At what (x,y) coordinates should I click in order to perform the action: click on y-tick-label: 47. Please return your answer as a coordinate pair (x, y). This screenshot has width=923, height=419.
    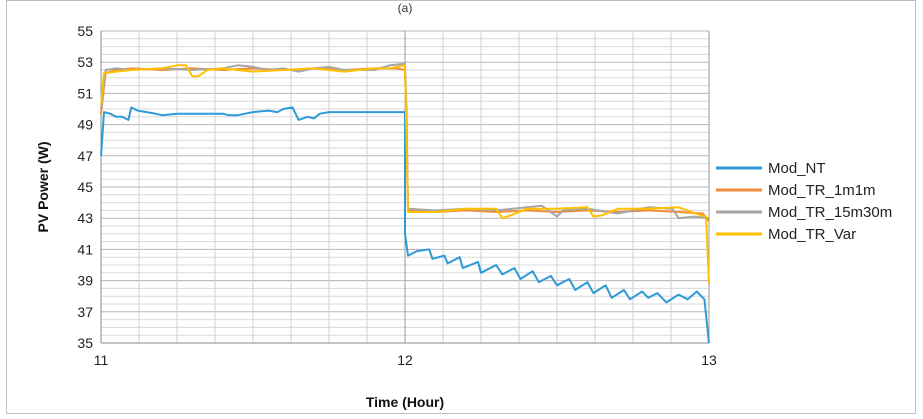
    Looking at the image, I should click on (85, 156).